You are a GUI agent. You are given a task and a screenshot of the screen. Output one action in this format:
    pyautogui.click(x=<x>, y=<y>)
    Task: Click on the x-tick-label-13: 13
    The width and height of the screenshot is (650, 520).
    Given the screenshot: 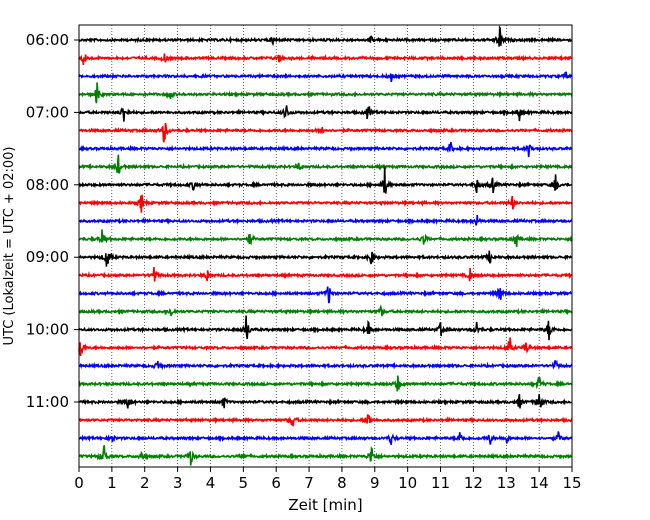 What is the action you would take?
    pyautogui.click(x=506, y=483)
    